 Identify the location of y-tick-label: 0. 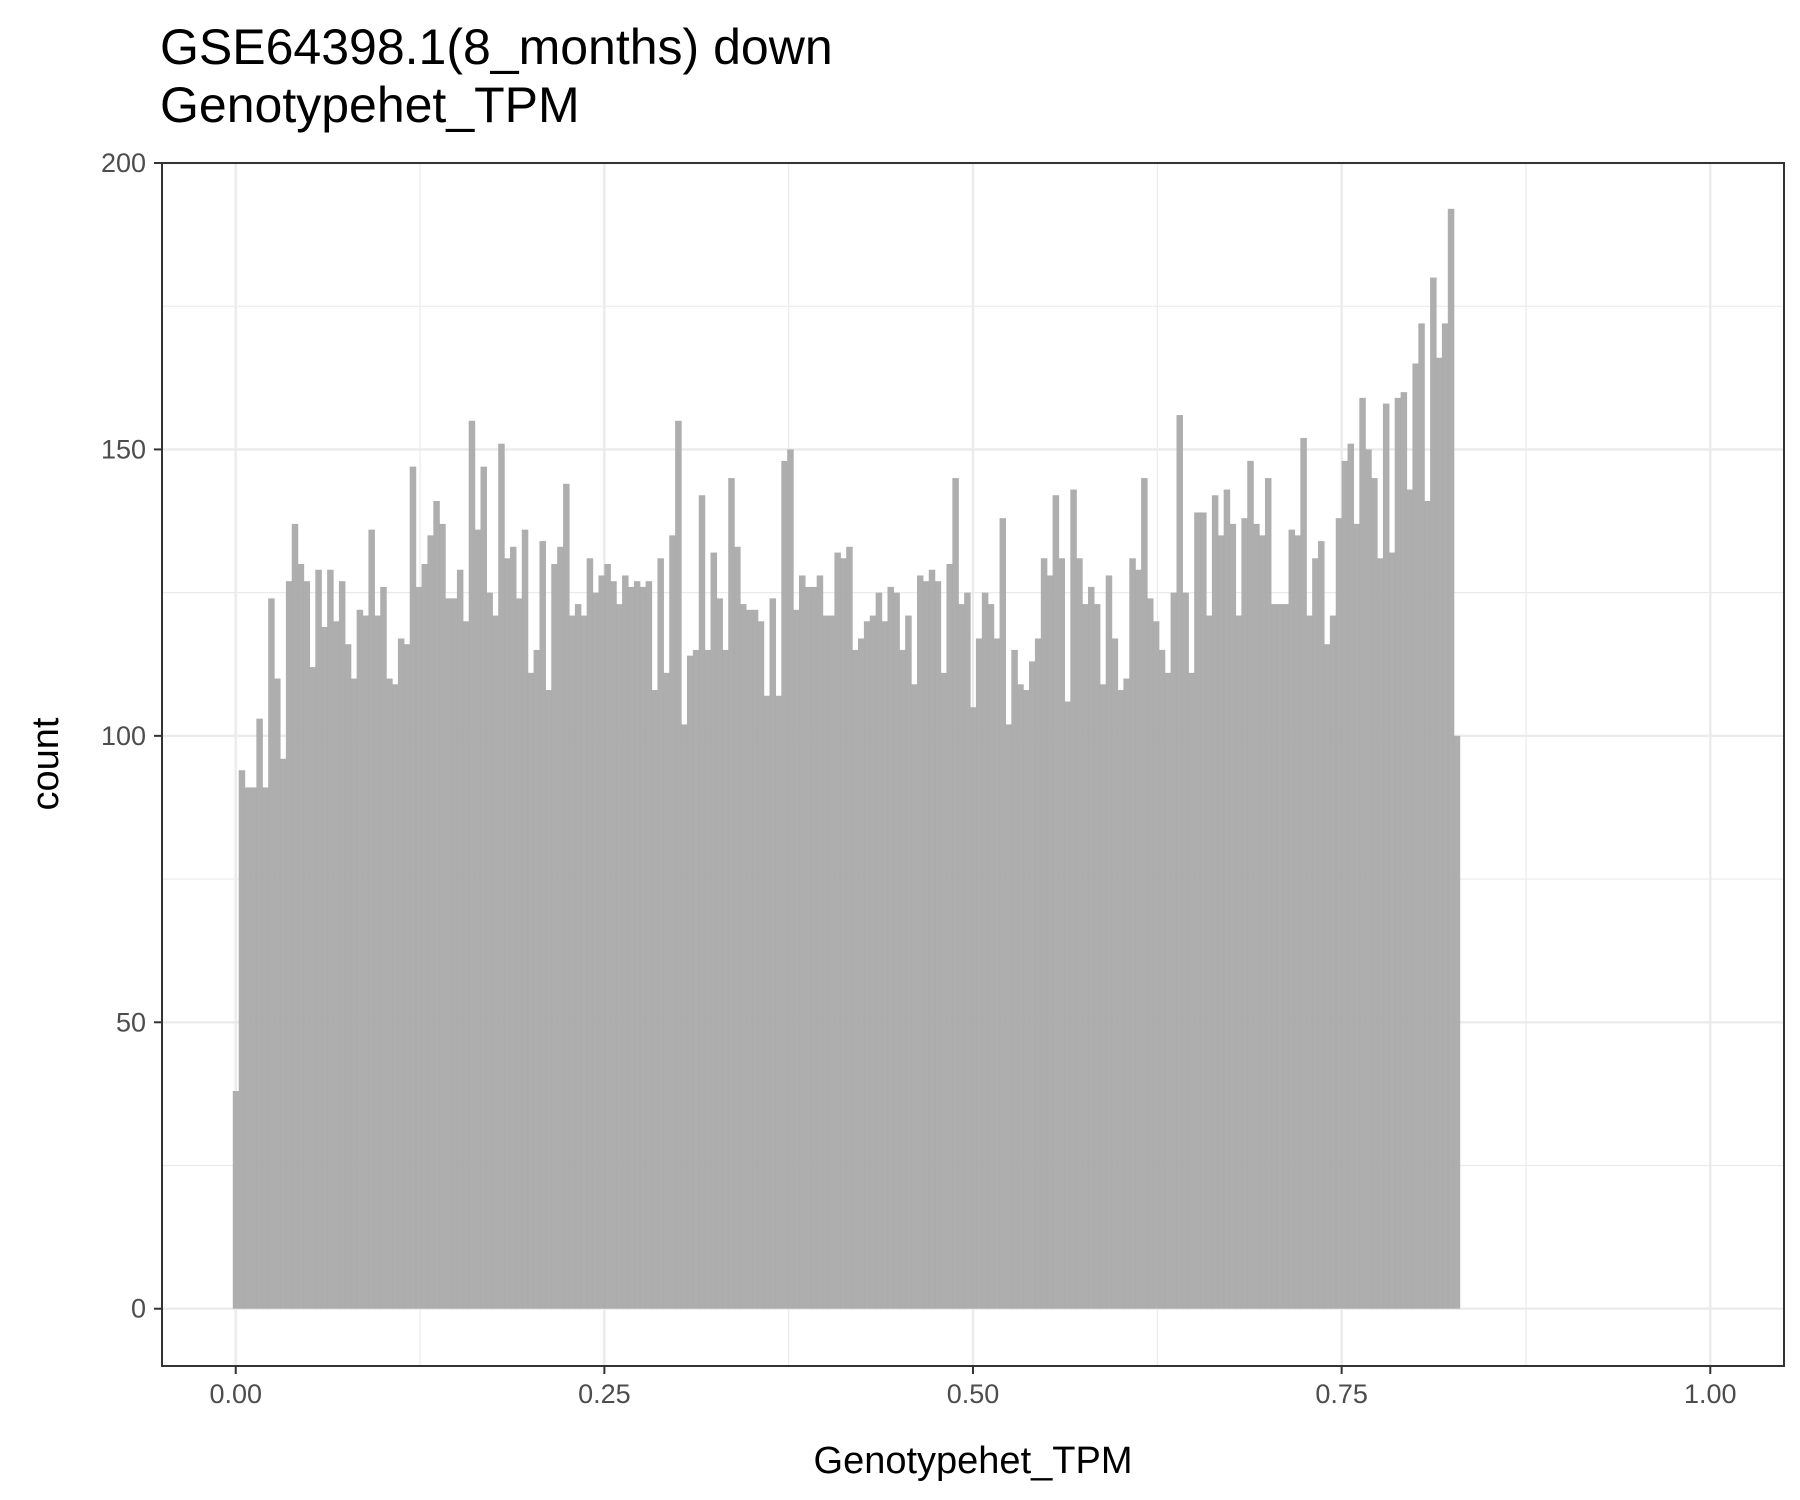
(138, 1309).